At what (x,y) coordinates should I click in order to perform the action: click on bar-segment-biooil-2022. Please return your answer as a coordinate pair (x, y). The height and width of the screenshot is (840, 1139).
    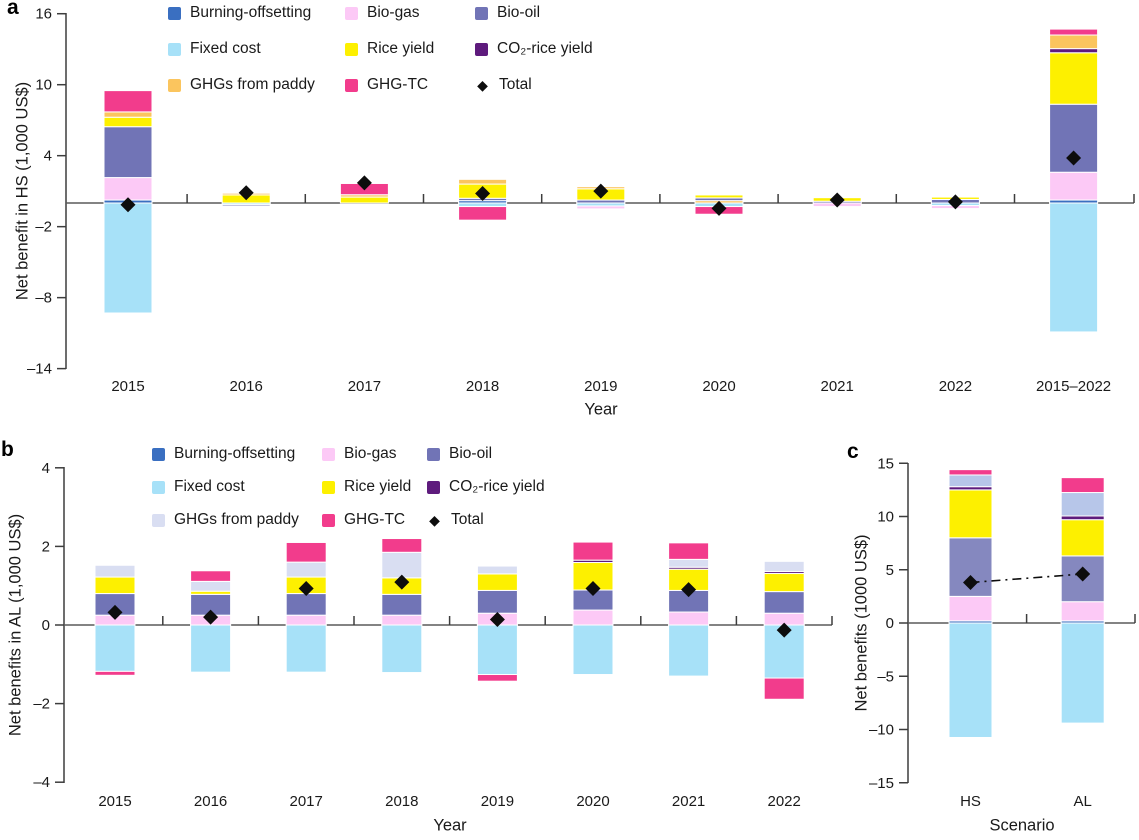
    Looking at the image, I should click on (784, 602).